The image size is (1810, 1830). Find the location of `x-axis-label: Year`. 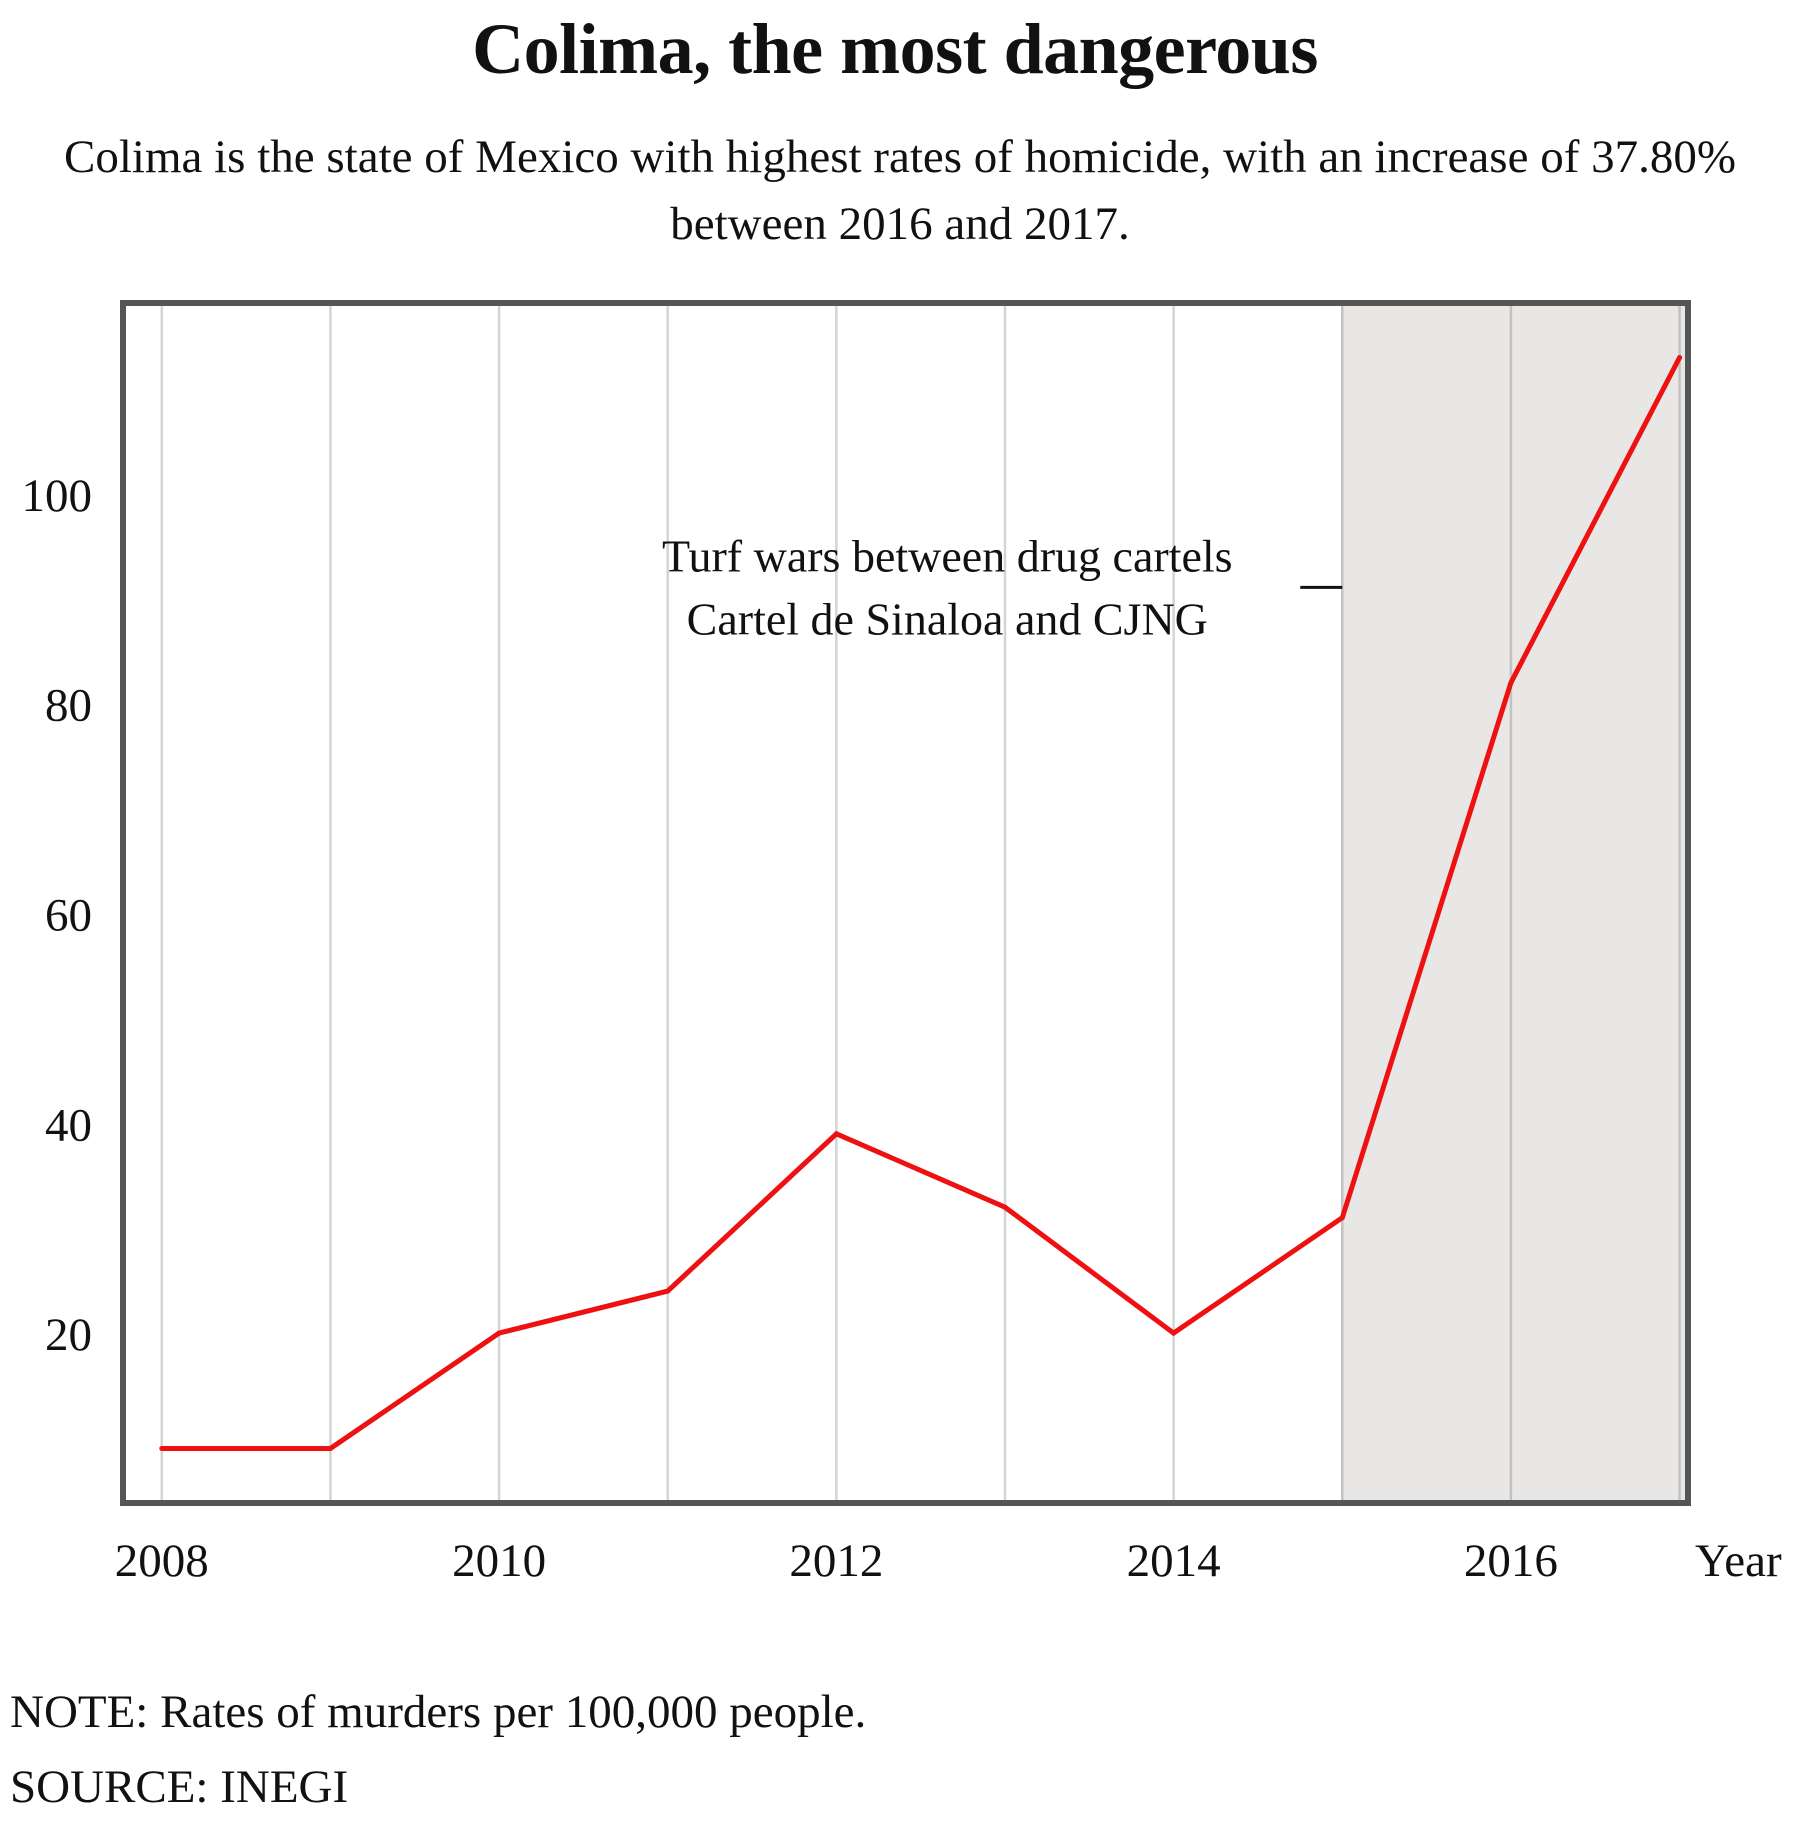

x-axis-label: Year is located at coordinates (1738, 1561).